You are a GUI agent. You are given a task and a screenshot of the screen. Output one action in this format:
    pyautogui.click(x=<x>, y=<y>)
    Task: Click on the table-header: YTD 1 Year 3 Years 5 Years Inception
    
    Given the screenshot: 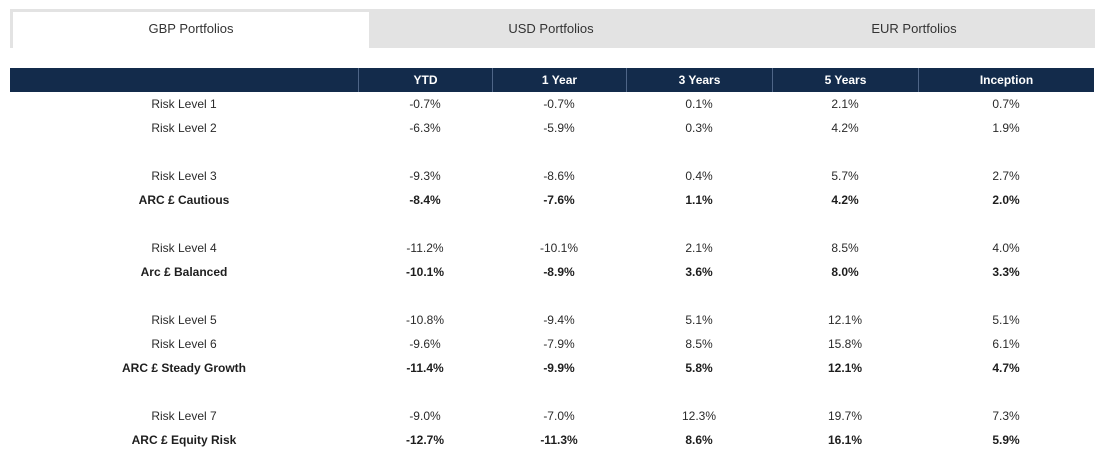 What is the action you would take?
    pyautogui.click(x=552, y=80)
    